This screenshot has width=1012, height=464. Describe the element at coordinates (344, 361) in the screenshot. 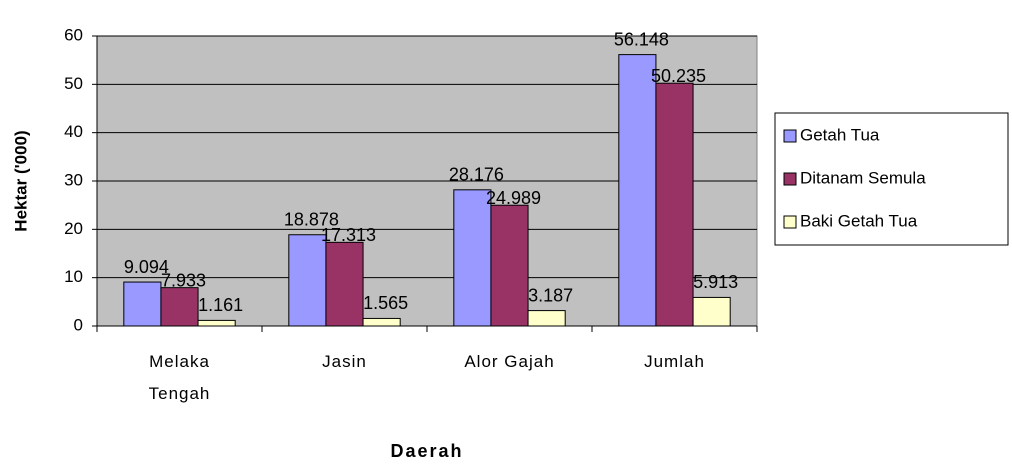

I see `x-tick-label: Jasin` at that location.